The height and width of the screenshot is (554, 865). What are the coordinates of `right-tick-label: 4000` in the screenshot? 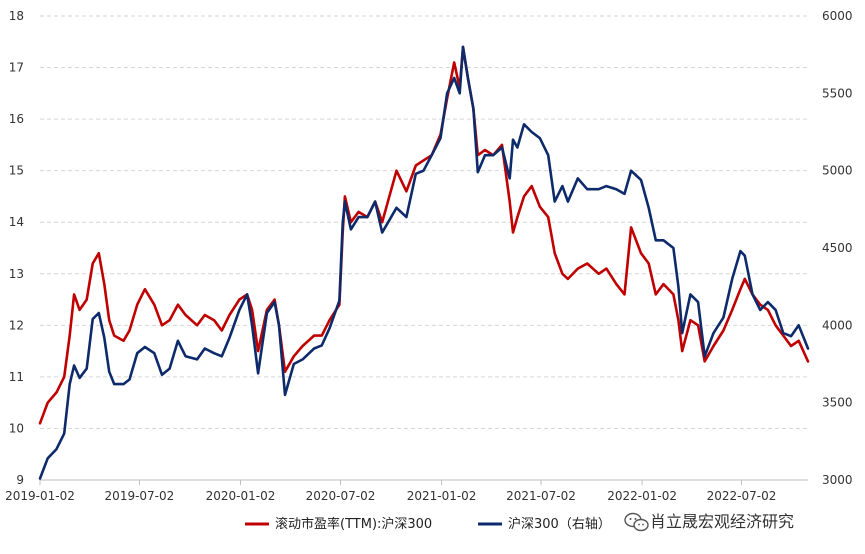 It's located at (837, 325).